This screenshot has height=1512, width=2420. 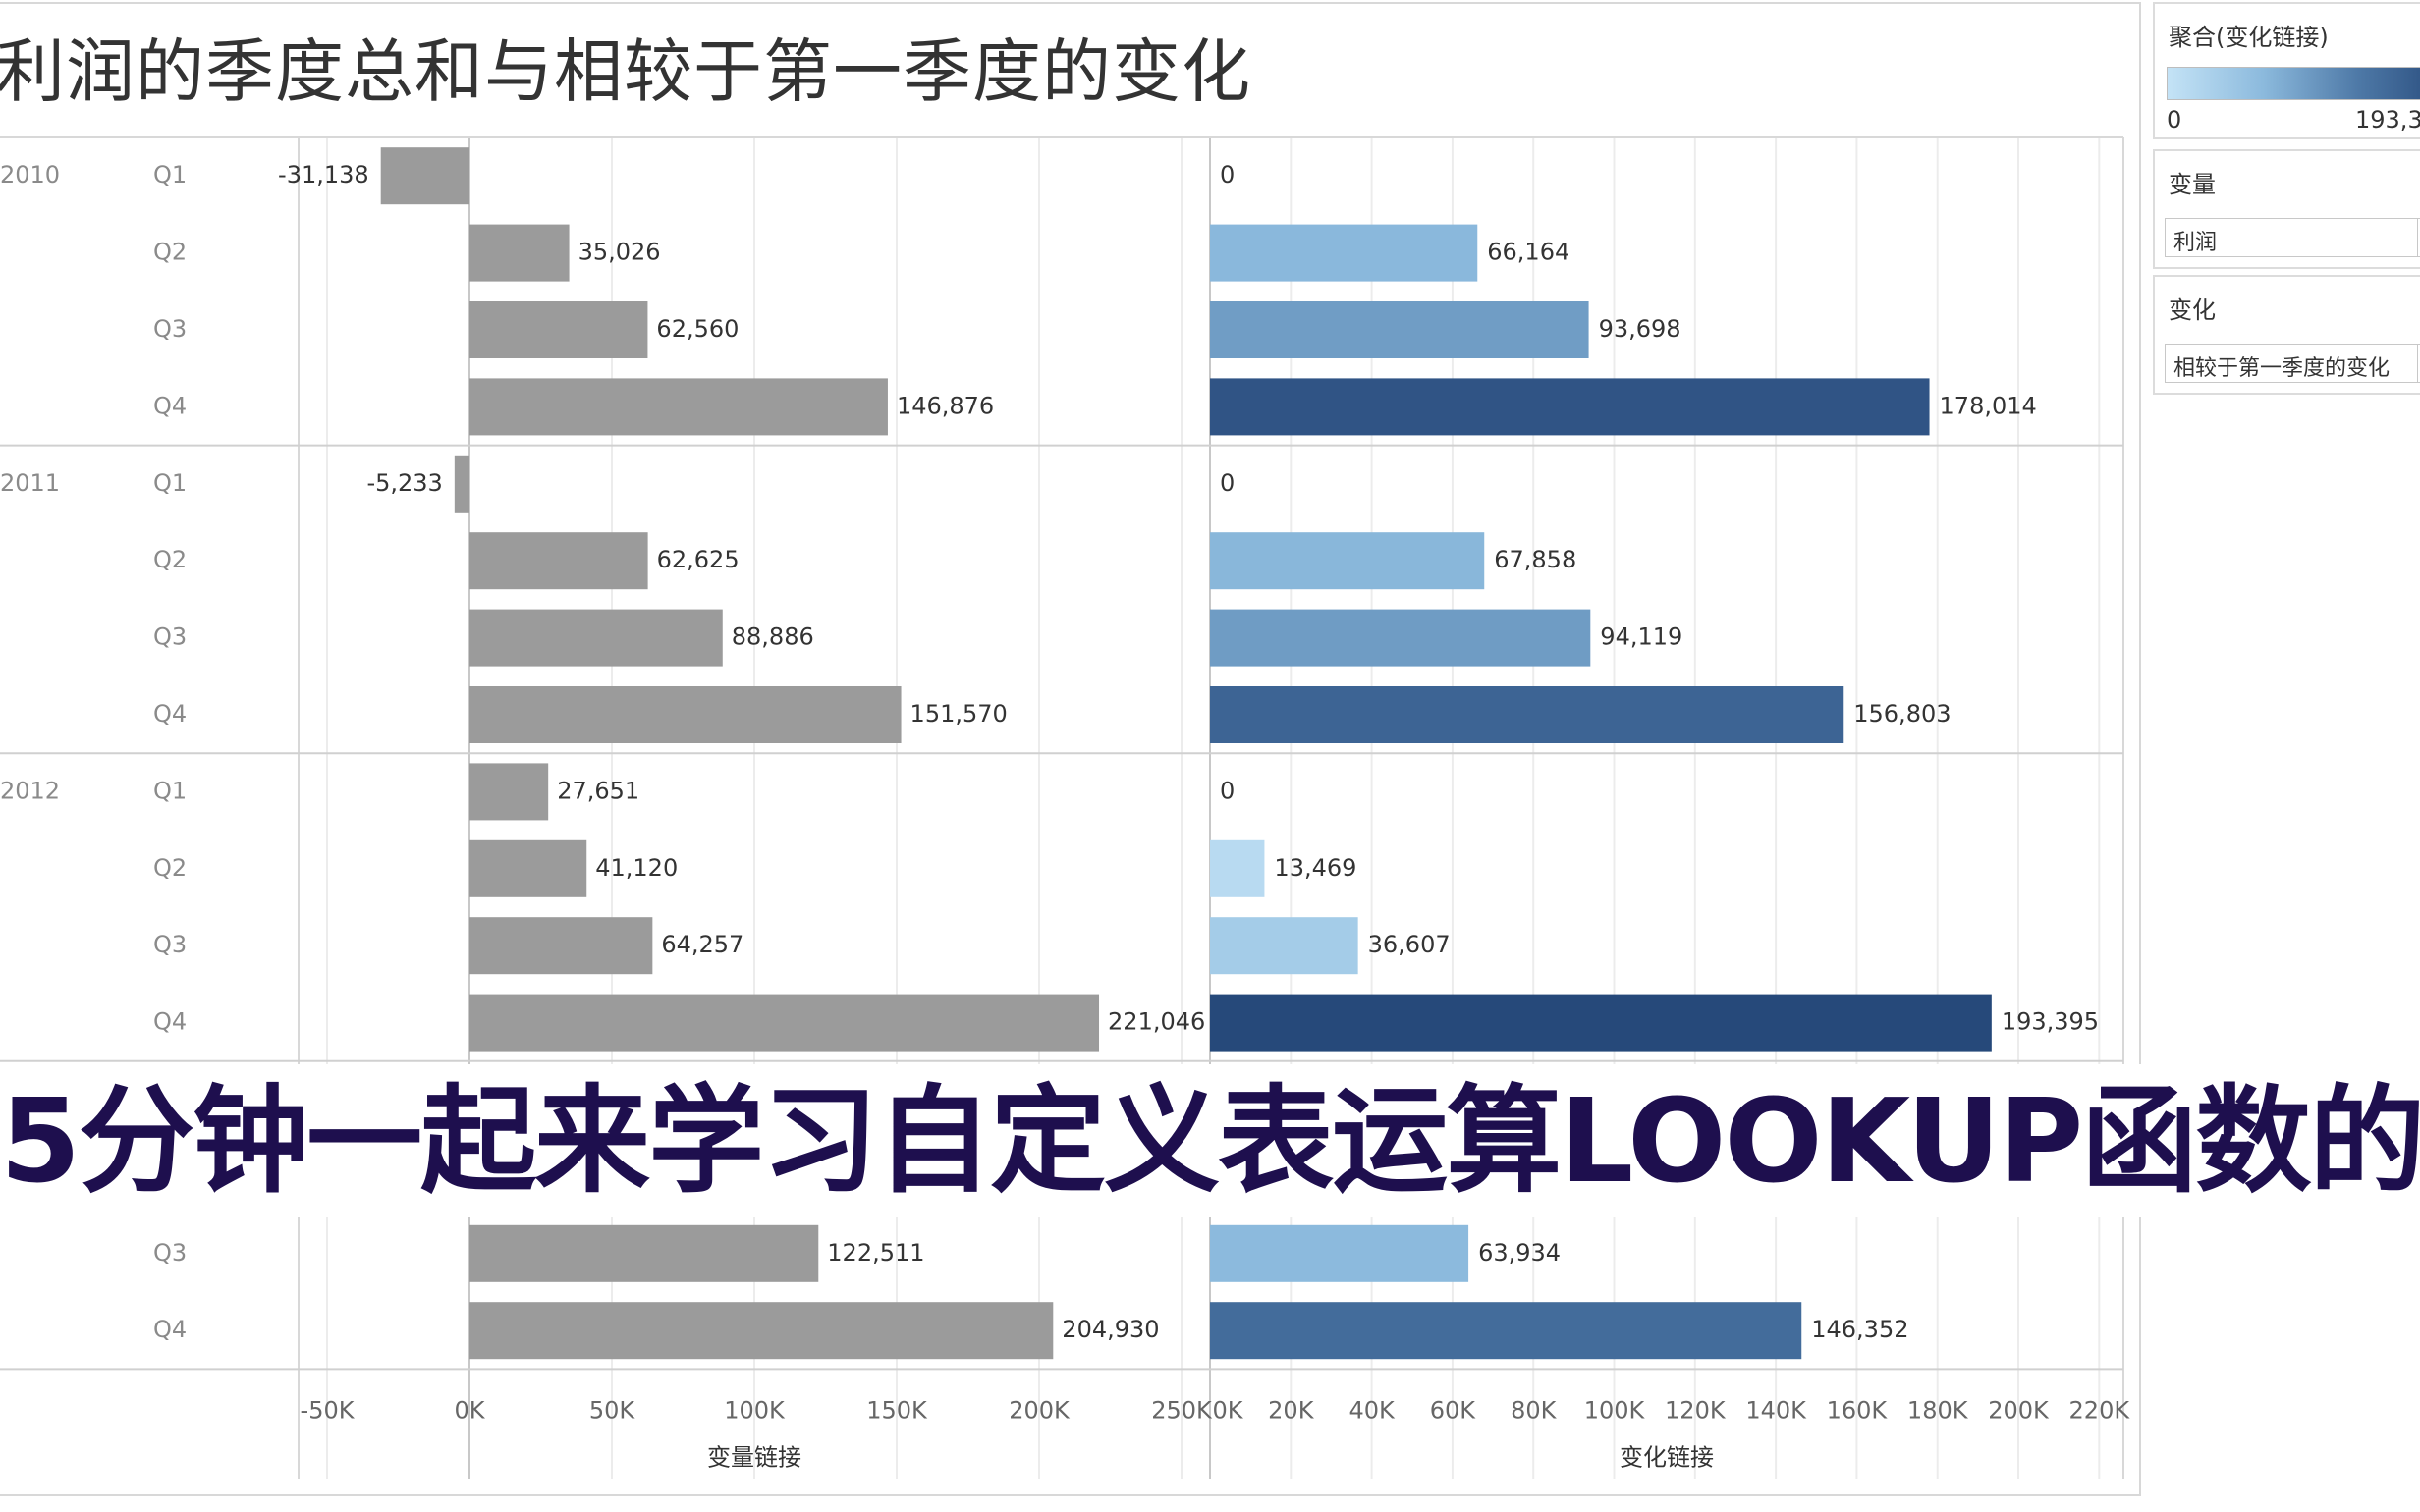 What do you see at coordinates (598, 790) in the screenshot?
I see `profit-value-label: 27,651` at bounding box center [598, 790].